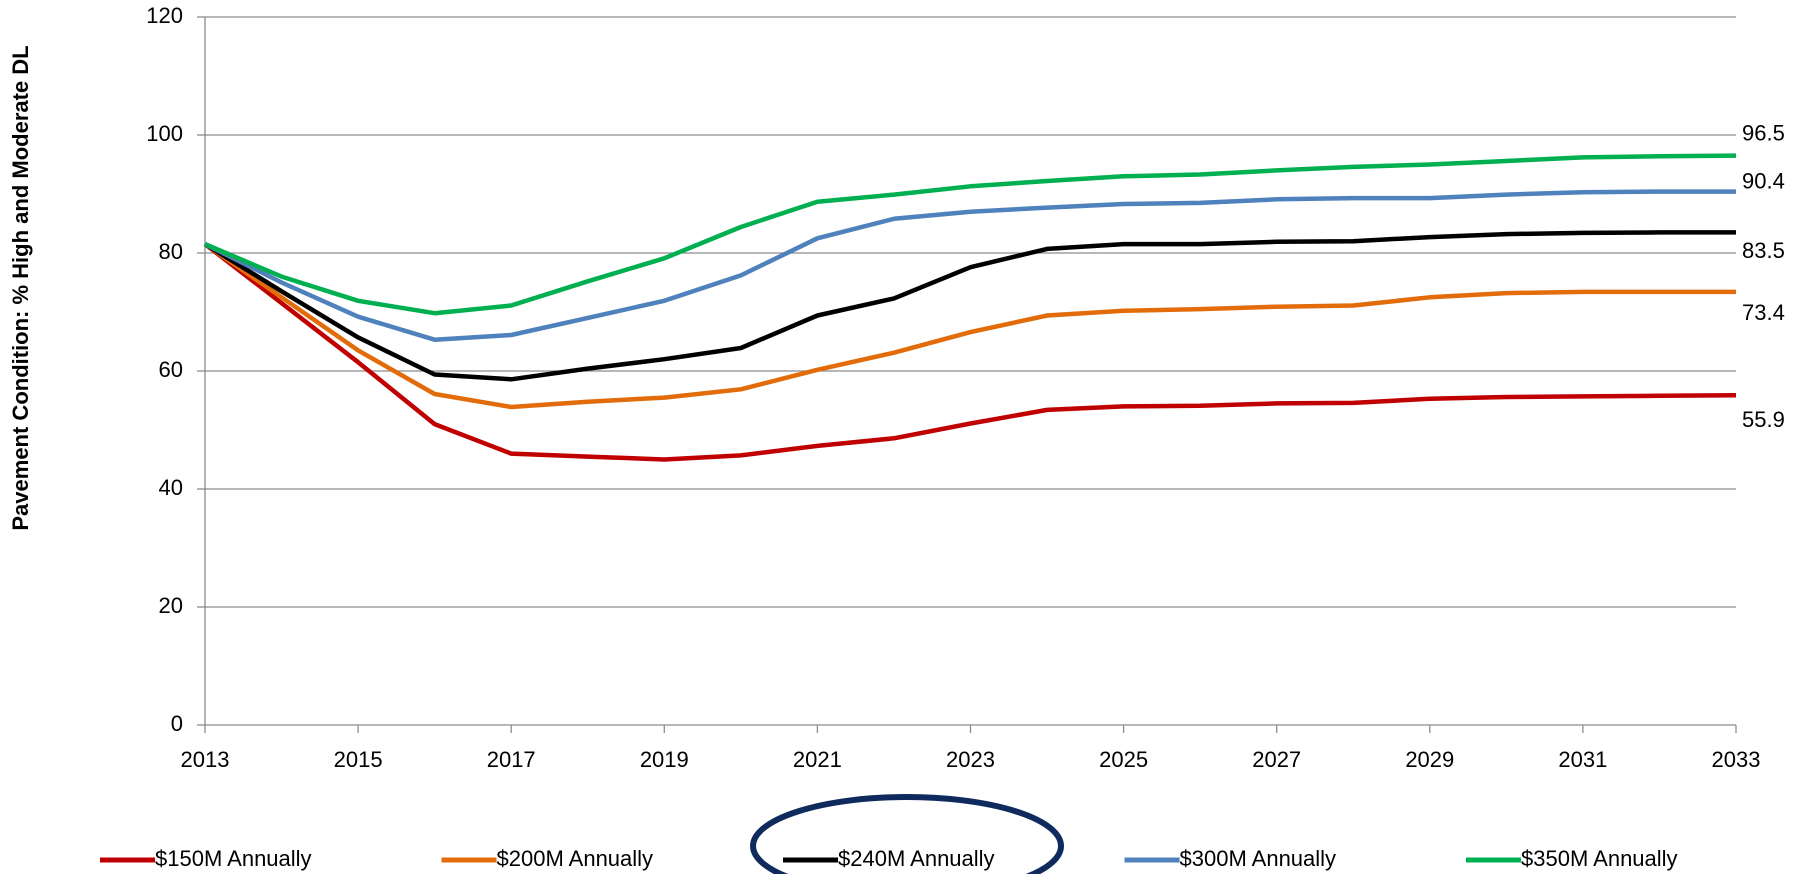 The height and width of the screenshot is (874, 1807). What do you see at coordinates (233, 858) in the screenshot?
I see `legend-label: $150M Annually` at bounding box center [233, 858].